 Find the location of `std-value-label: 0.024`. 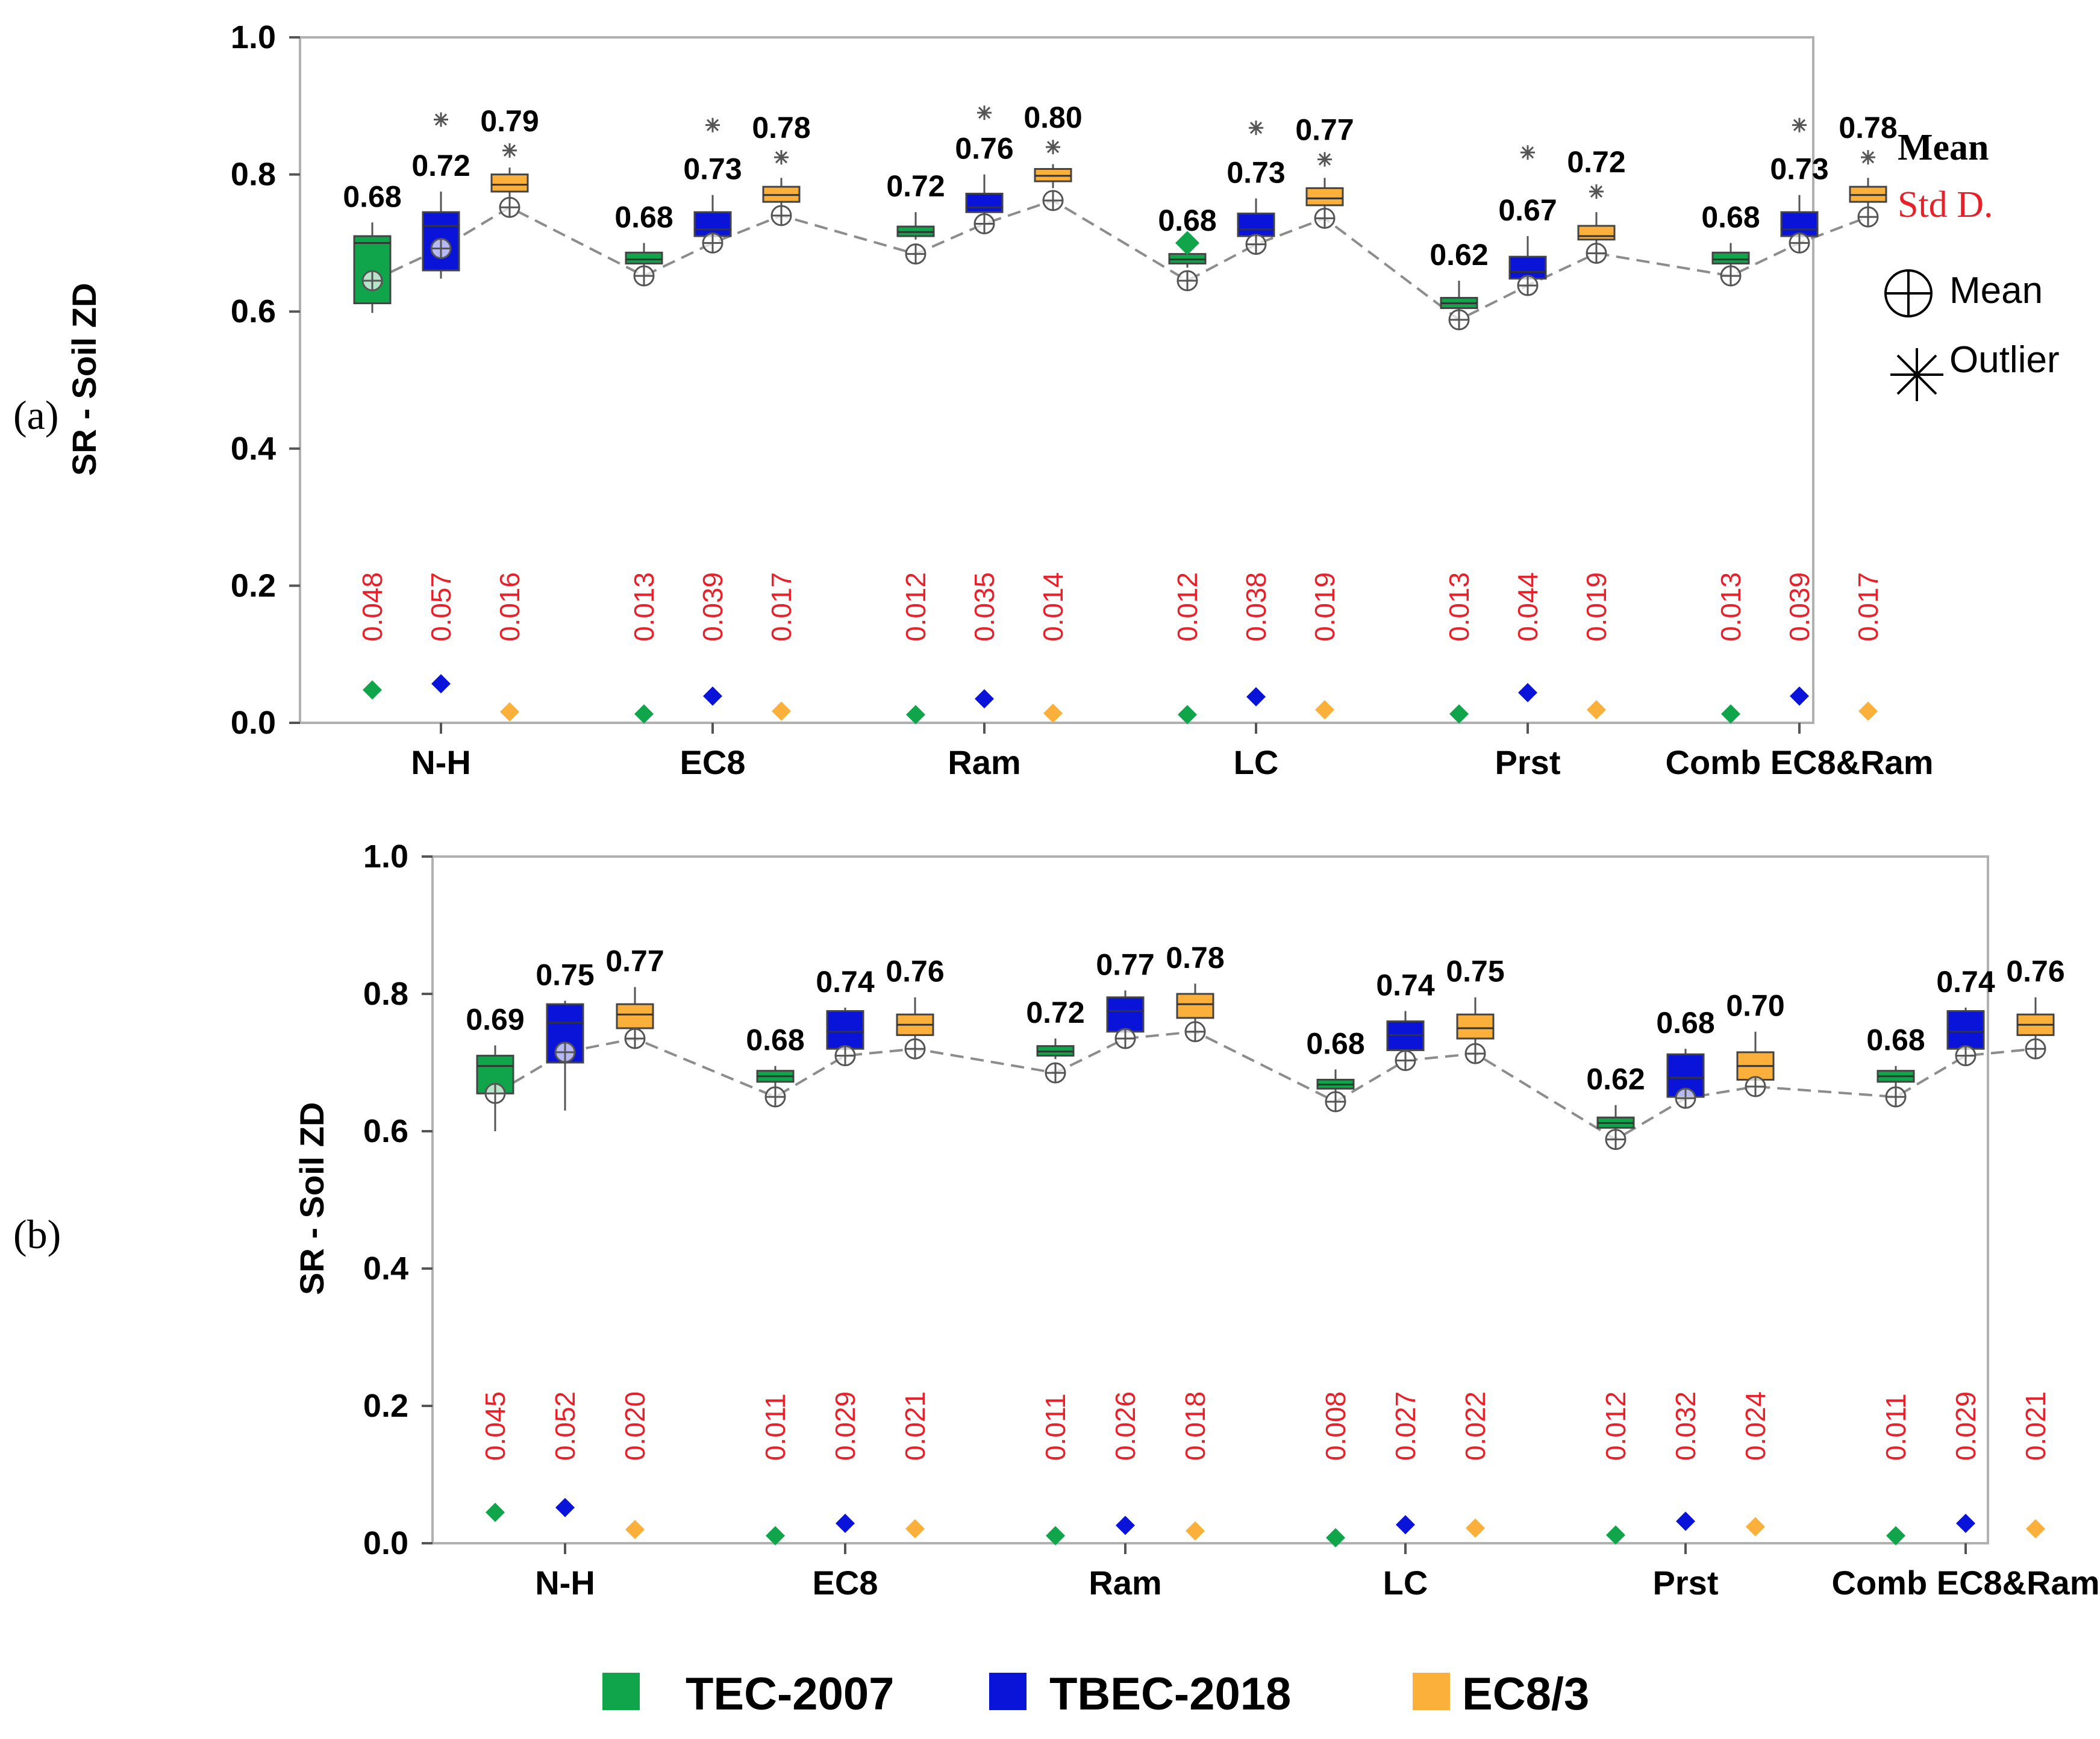

std-value-label: 0.024 is located at coordinates (1755, 1426).